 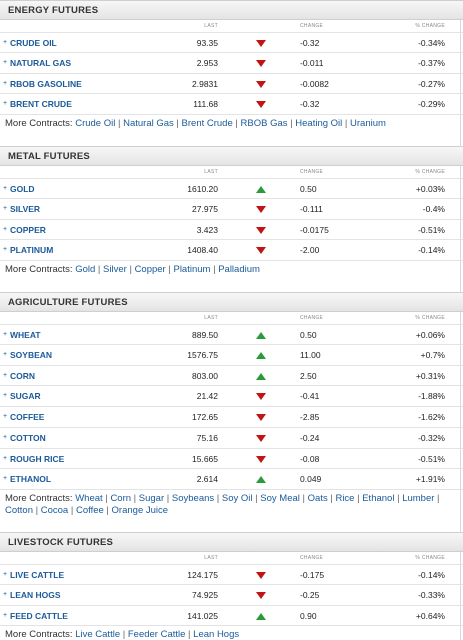 What do you see at coordinates (41, 104) in the screenshot?
I see `contract-link-brent-crude: BRENT CRUDE` at bounding box center [41, 104].